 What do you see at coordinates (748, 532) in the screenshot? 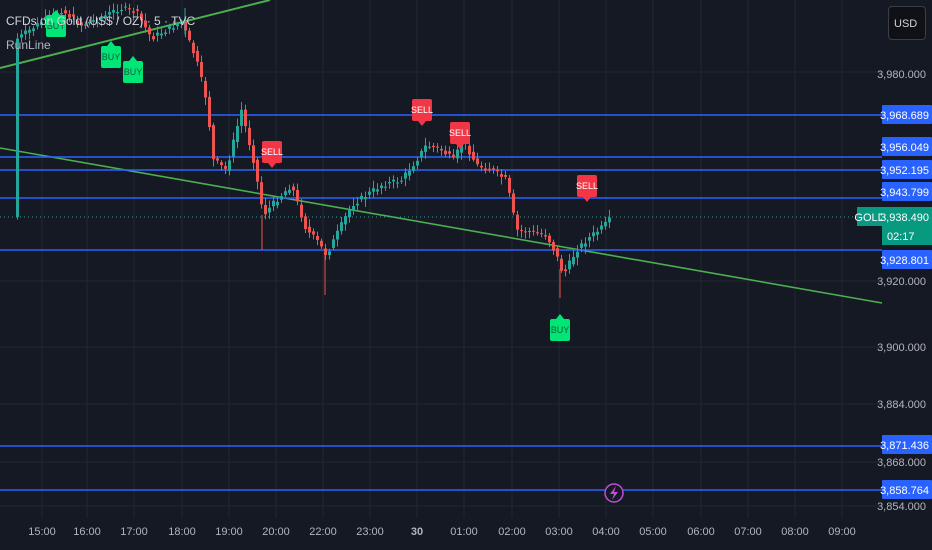
I see `time-tick: 07:00` at bounding box center [748, 532].